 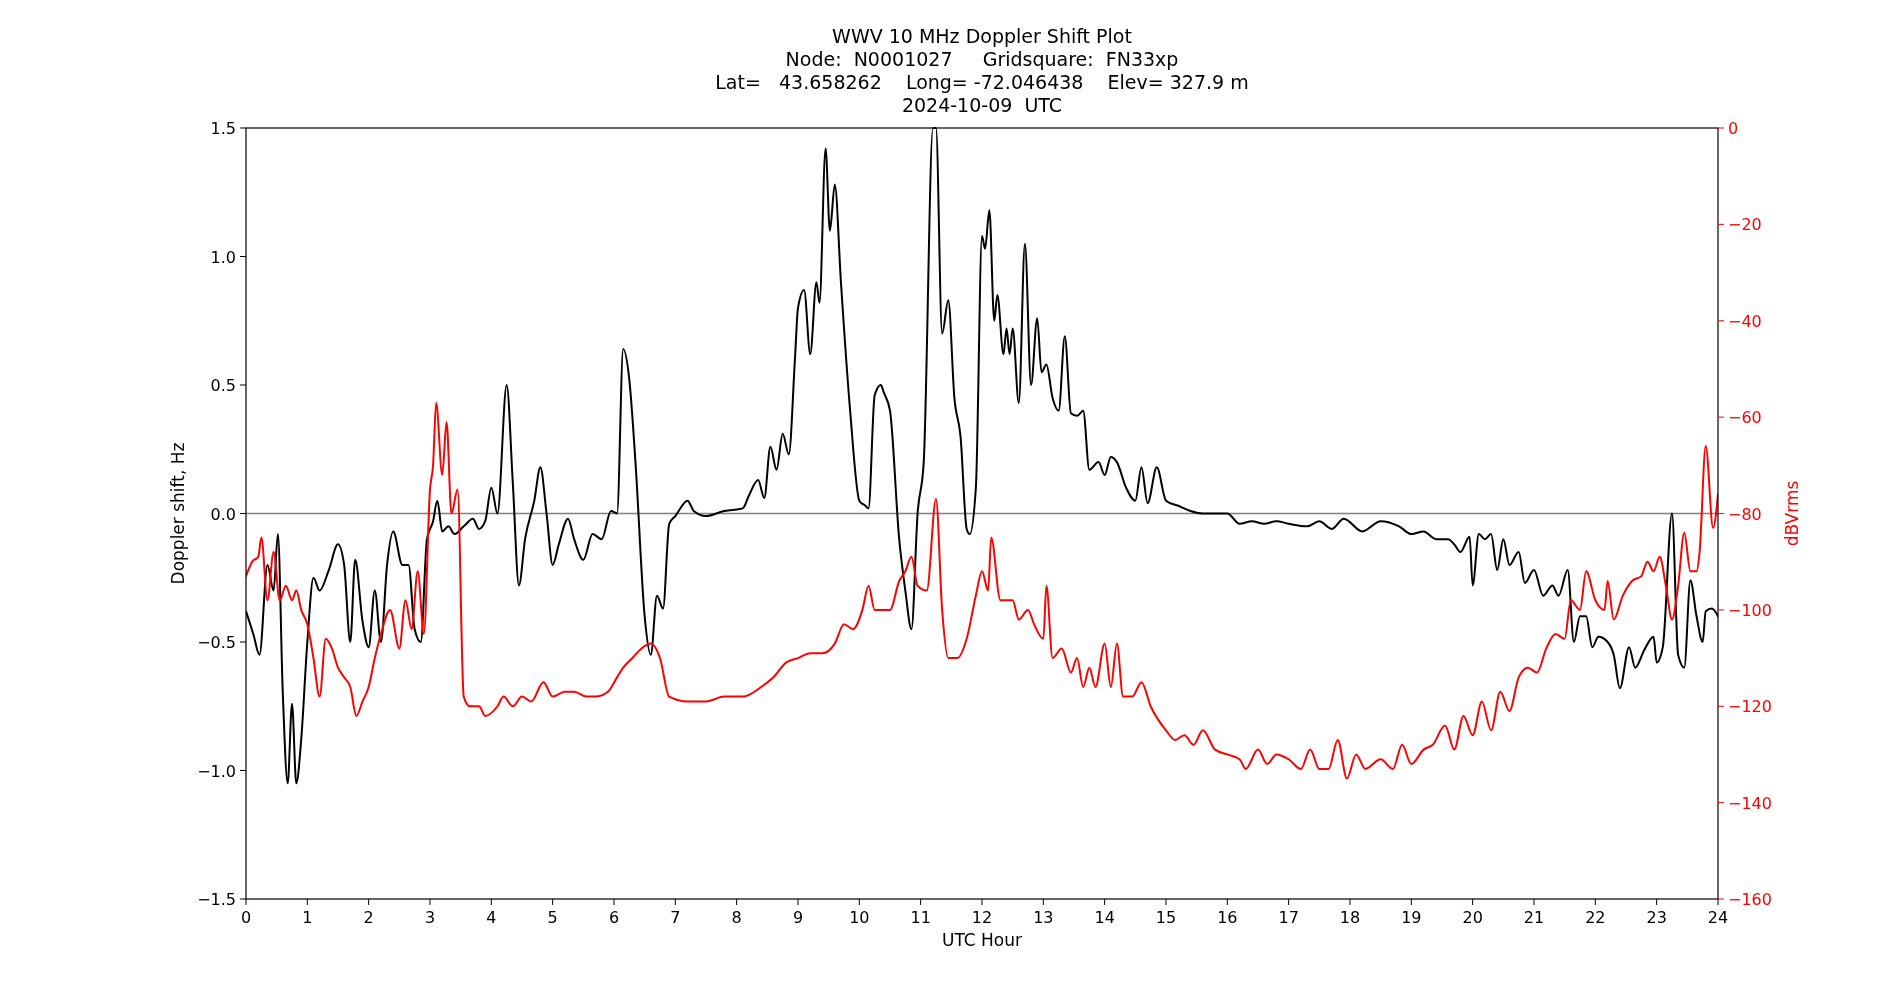 I want to click on chart-title: WWV 10 MHz Doppler Shift Plot Node: N0001027 Gridsquare: FN33xp Lat= 43.658262 Long= -72.046438 Elev= 327.9 m 2024-10-09 UTC, so click(x=982, y=70).